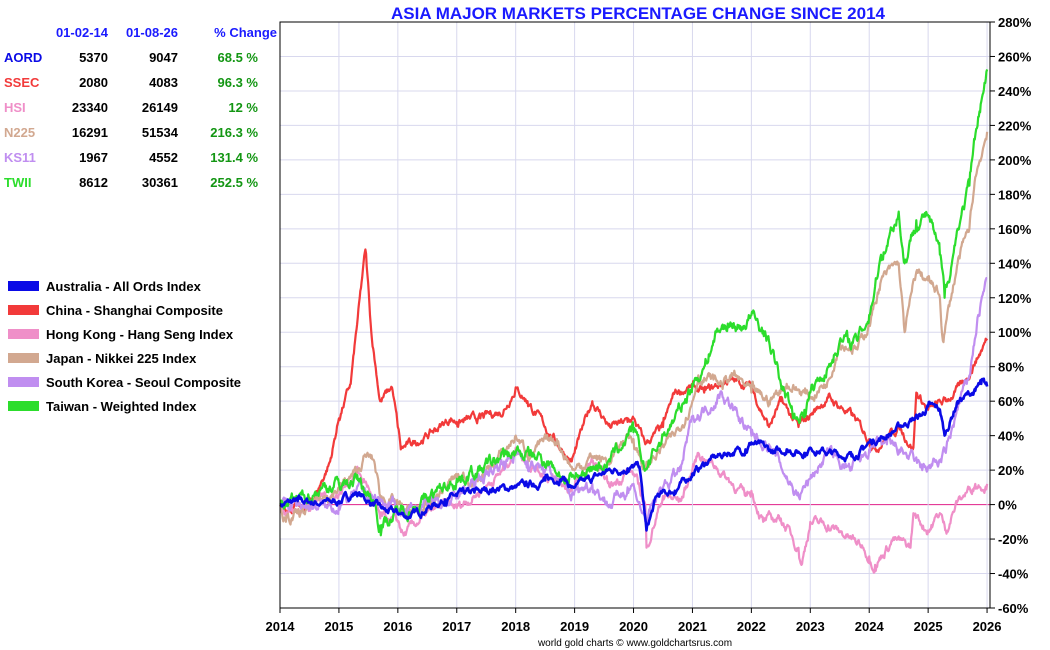  Describe the element at coordinates (90, 132) in the screenshot. I see `table-start-value: 16291` at that location.